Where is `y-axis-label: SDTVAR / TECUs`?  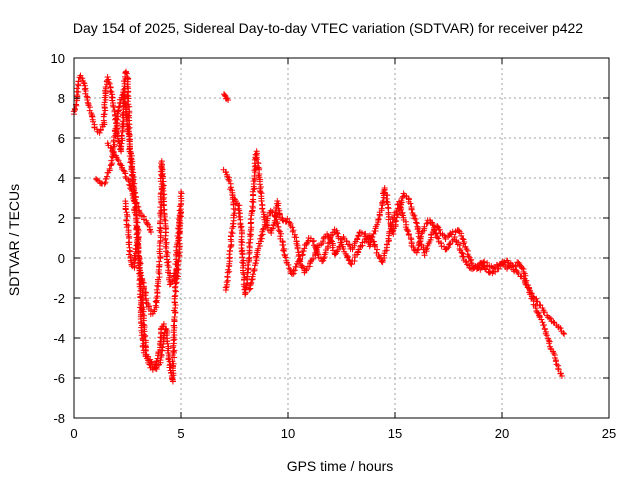
y-axis-label: SDTVAR / TECUs is located at coordinates (14, 240).